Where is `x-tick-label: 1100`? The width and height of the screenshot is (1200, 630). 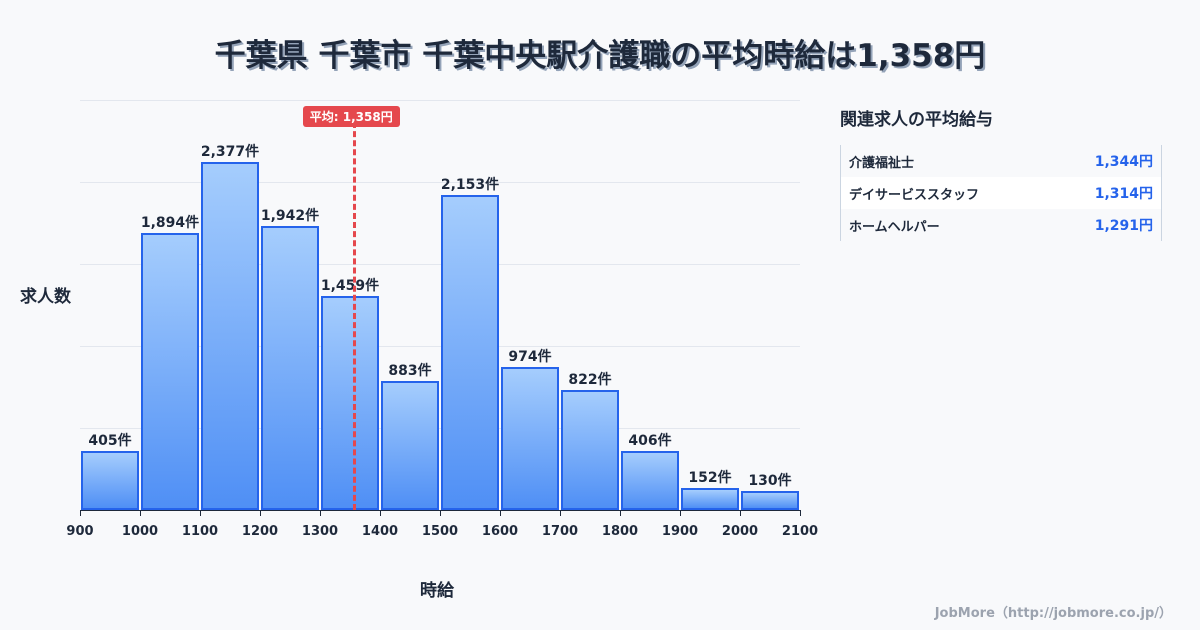 x-tick-label: 1100 is located at coordinates (200, 531).